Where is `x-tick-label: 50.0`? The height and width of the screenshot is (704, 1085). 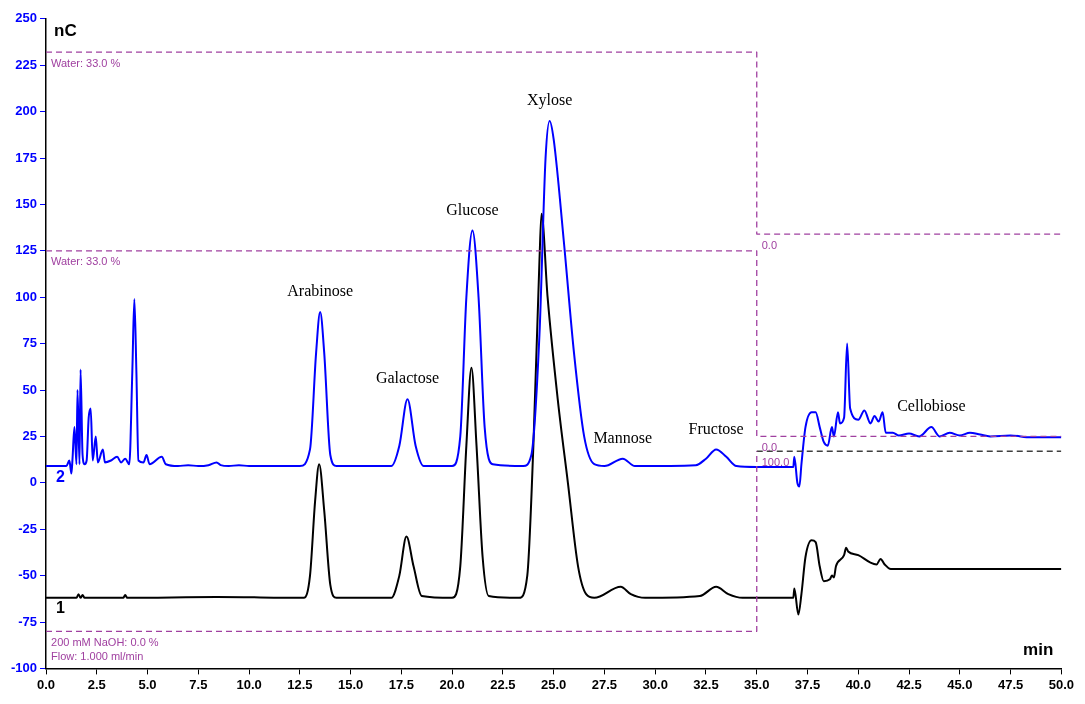 x-tick-label: 50.0 is located at coordinates (1061, 684).